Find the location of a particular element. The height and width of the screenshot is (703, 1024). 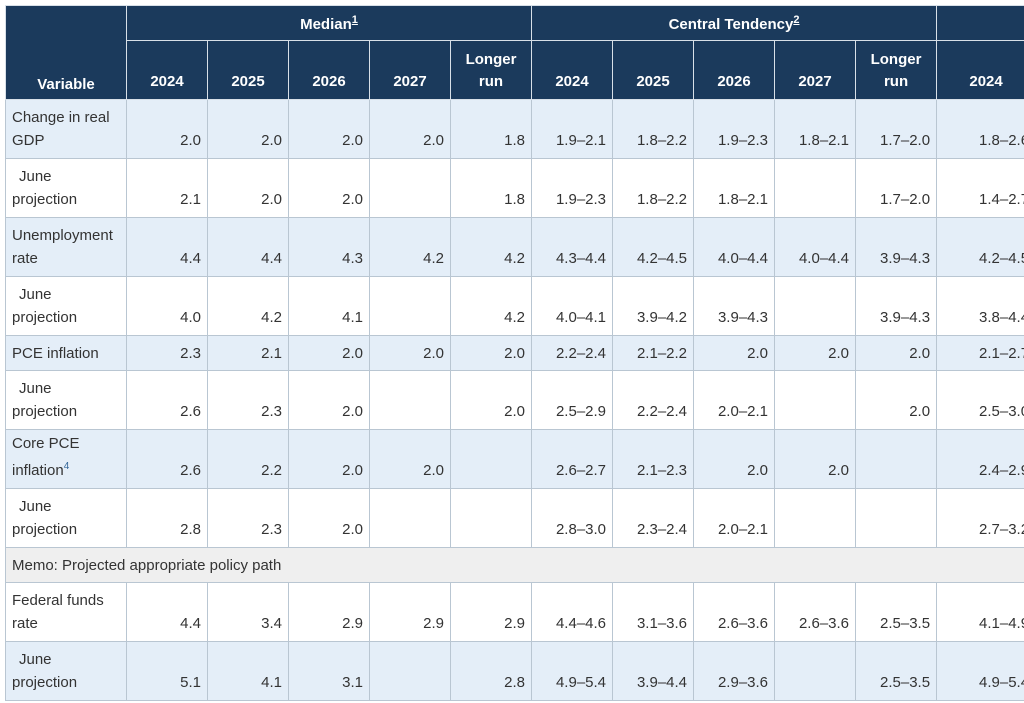

row-label: Unemployment rate is located at coordinates (66, 247).